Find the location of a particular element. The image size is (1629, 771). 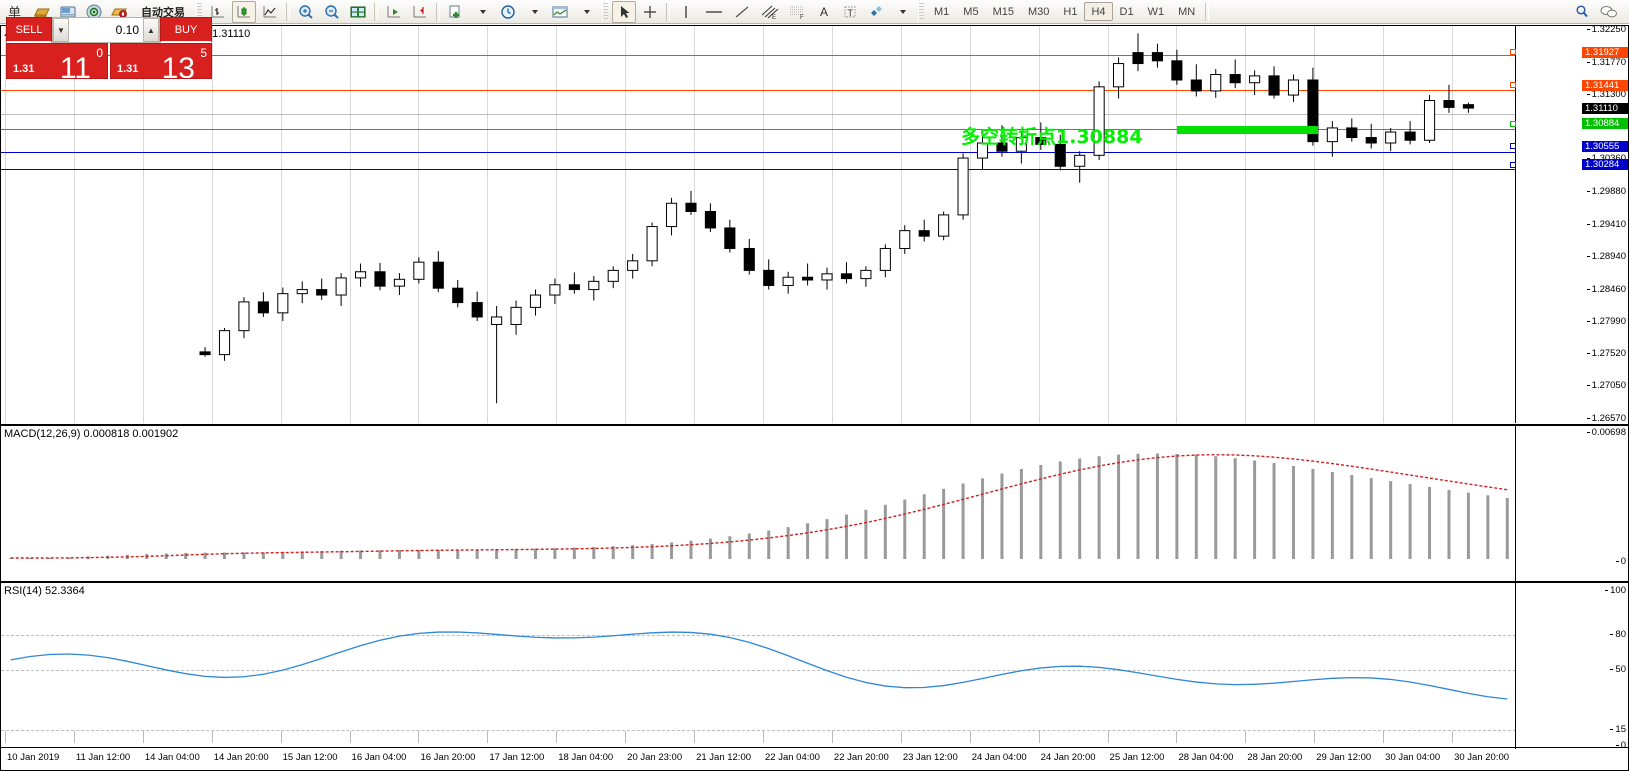

sell-button: SELL is located at coordinates (29, 30).